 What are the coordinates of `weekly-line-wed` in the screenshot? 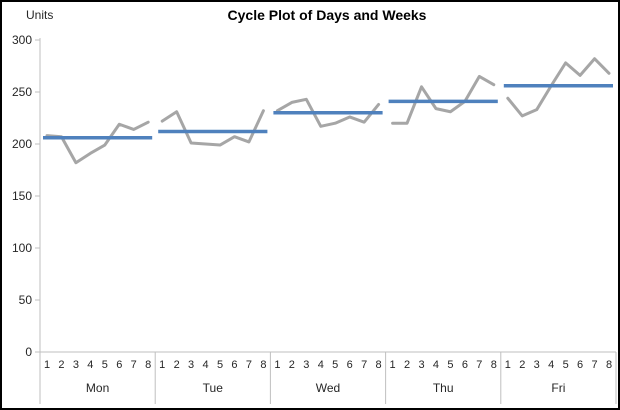 It's located at (328, 112).